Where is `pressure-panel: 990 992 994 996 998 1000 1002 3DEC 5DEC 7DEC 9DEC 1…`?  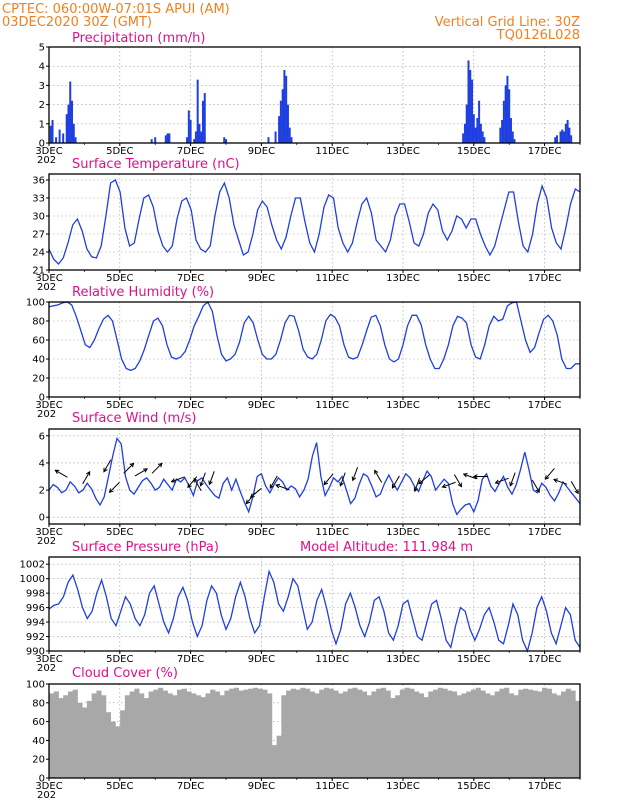
pressure-panel: 990 992 994 996 998 1000 1002 3DEC 5DEC 7DEC 9DEC 1… is located at coordinates (300, 615).